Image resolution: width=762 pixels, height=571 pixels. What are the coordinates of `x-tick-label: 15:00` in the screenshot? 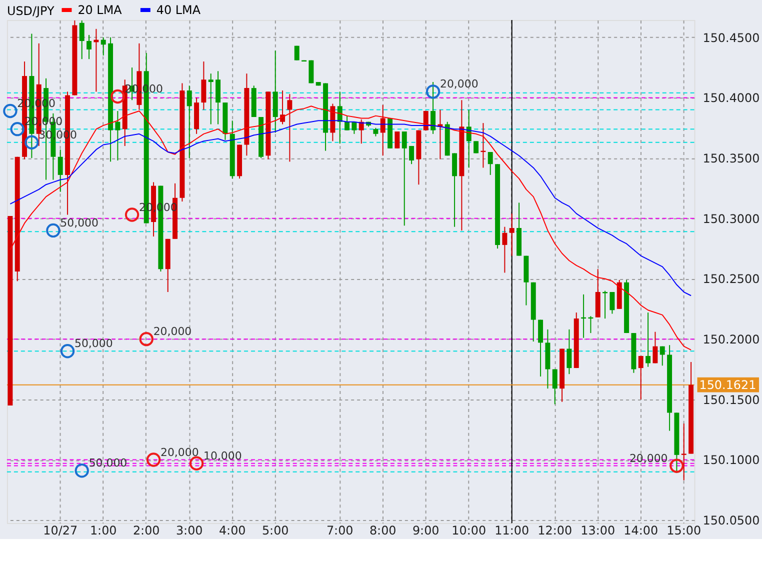 It's located at (684, 530).